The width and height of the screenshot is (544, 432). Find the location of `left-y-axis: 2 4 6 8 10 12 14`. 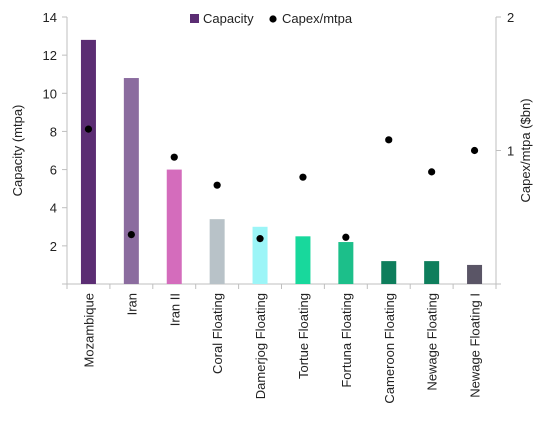

left-y-axis: 2 4 6 8 10 12 14 is located at coordinates (55, 147).